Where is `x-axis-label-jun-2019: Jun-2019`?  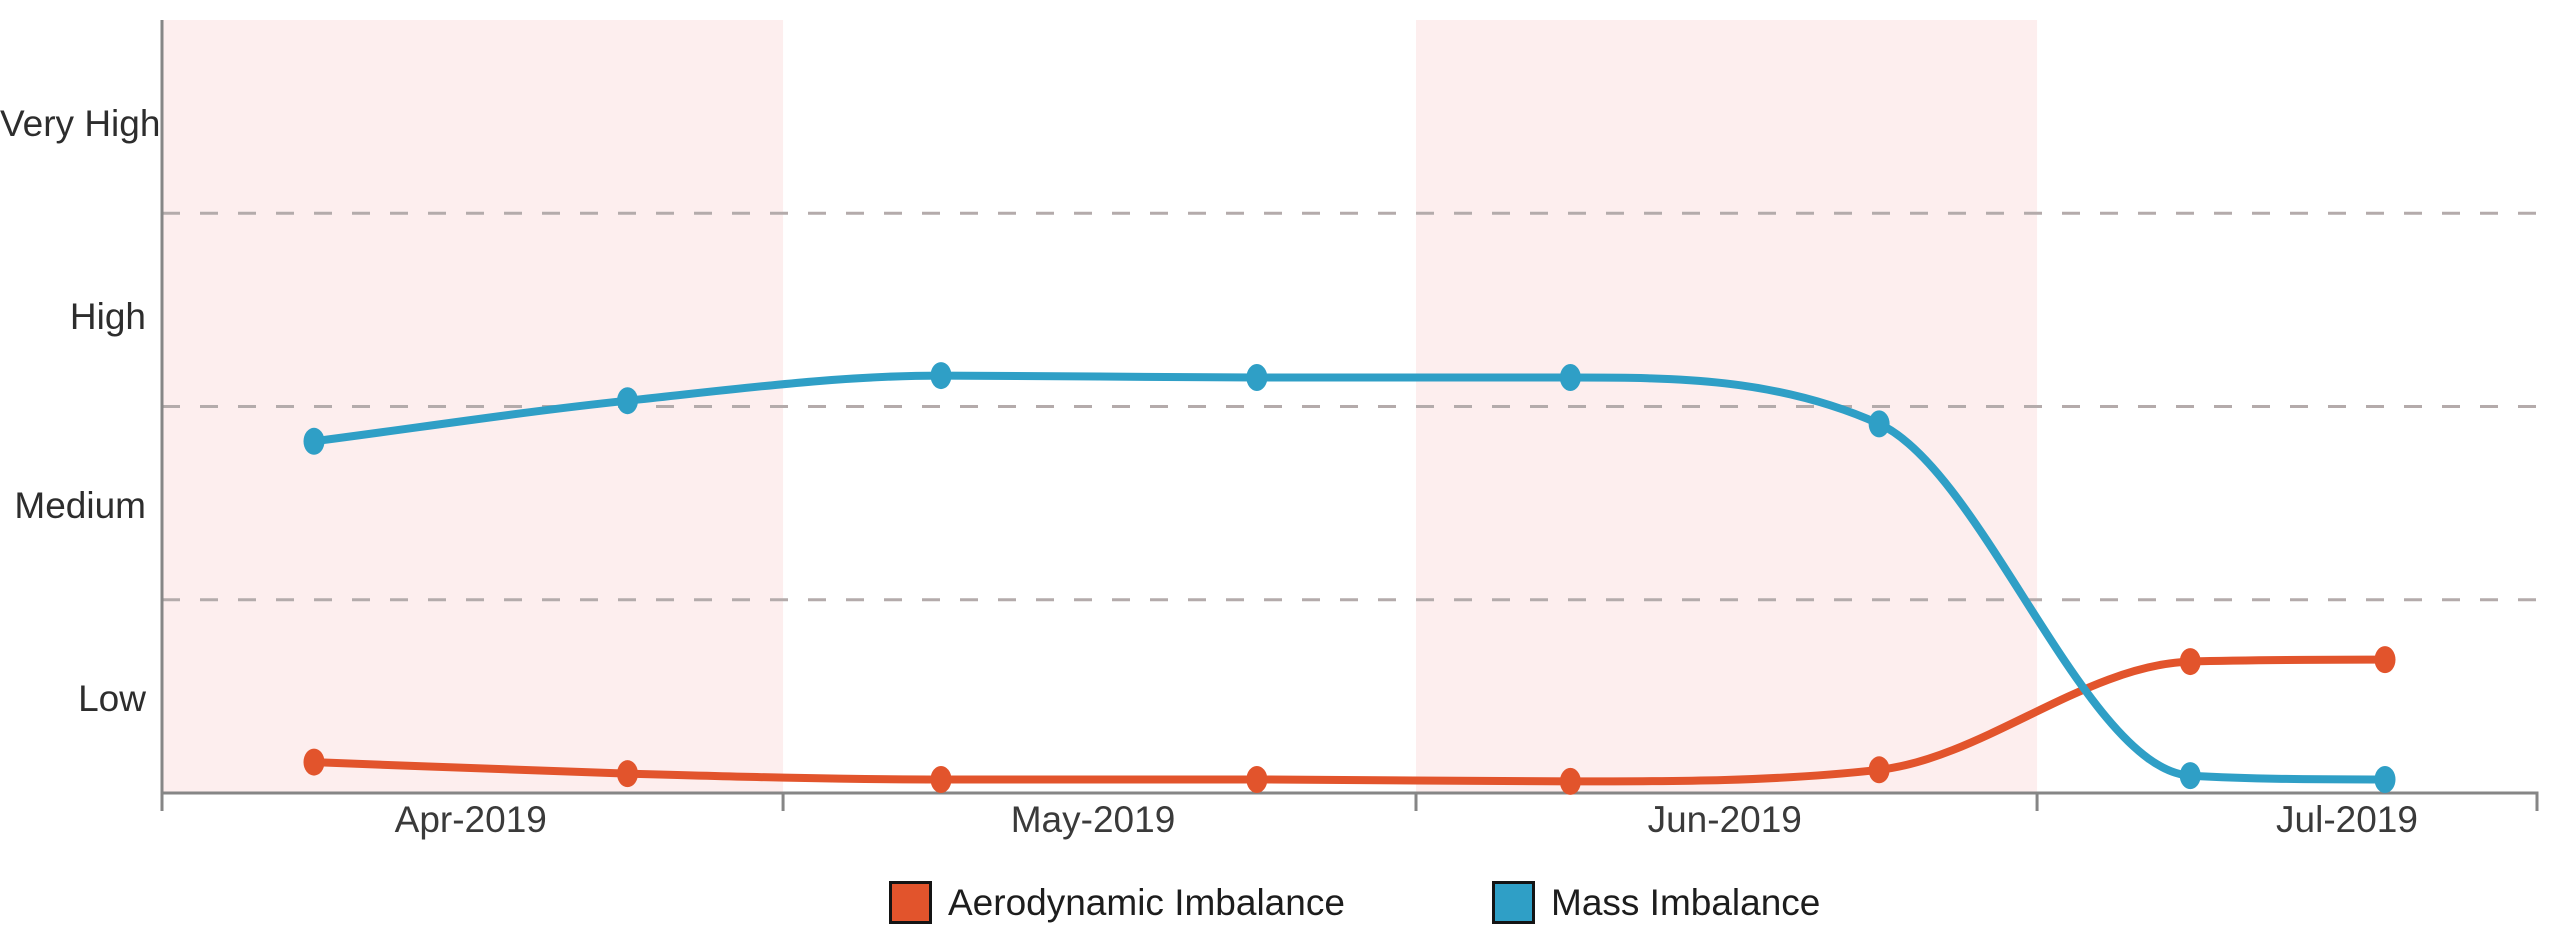 x-axis-label-jun-2019: Jun-2019 is located at coordinates (1724, 819).